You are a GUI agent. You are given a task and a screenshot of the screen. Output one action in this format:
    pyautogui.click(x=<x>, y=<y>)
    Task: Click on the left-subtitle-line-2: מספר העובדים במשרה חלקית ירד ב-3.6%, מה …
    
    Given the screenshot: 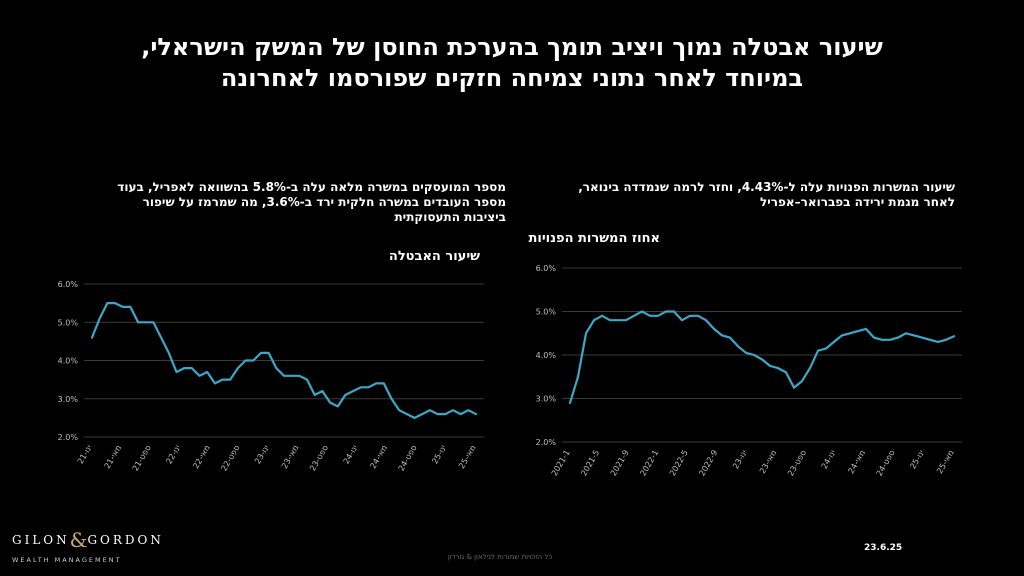 What is the action you would take?
    pyautogui.click(x=324, y=202)
    